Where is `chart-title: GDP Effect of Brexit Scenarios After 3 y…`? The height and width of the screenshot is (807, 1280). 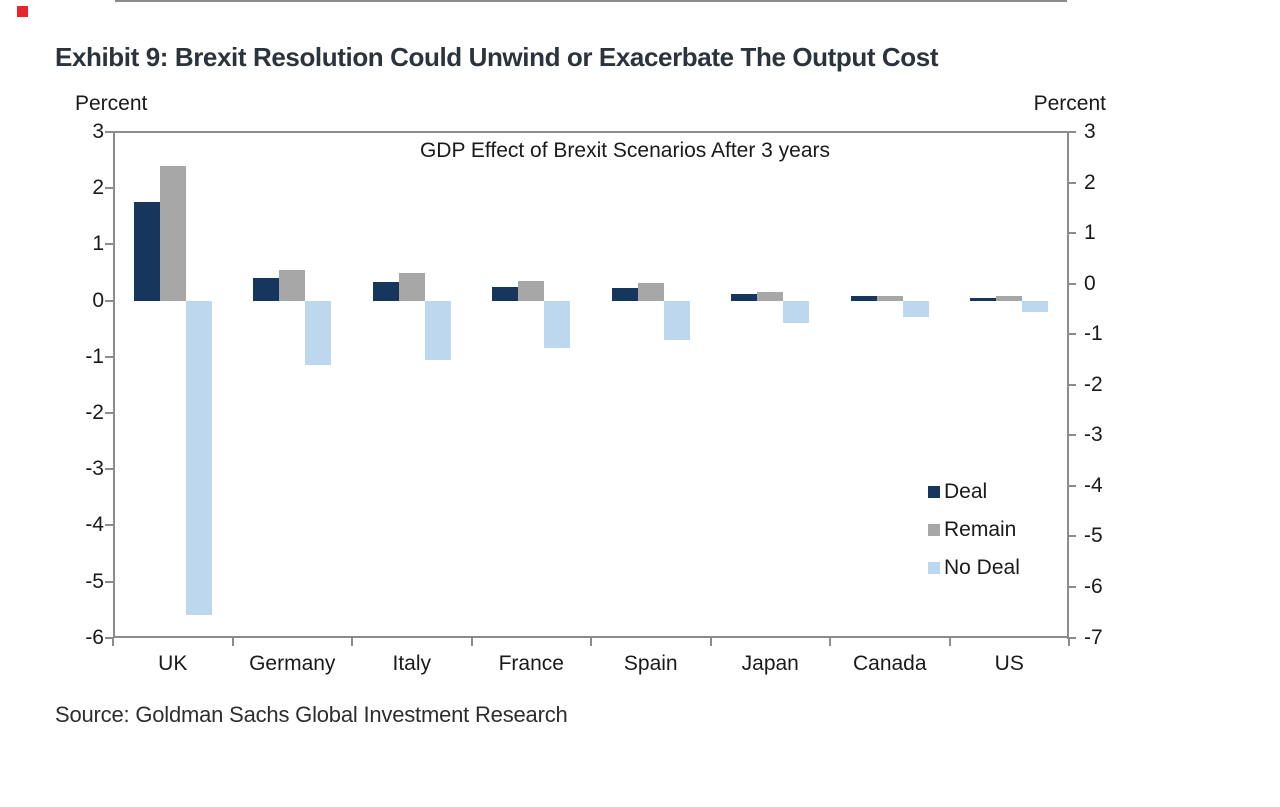 chart-title: GDP Effect of Brexit Scenarios After 3 y… is located at coordinates (625, 150).